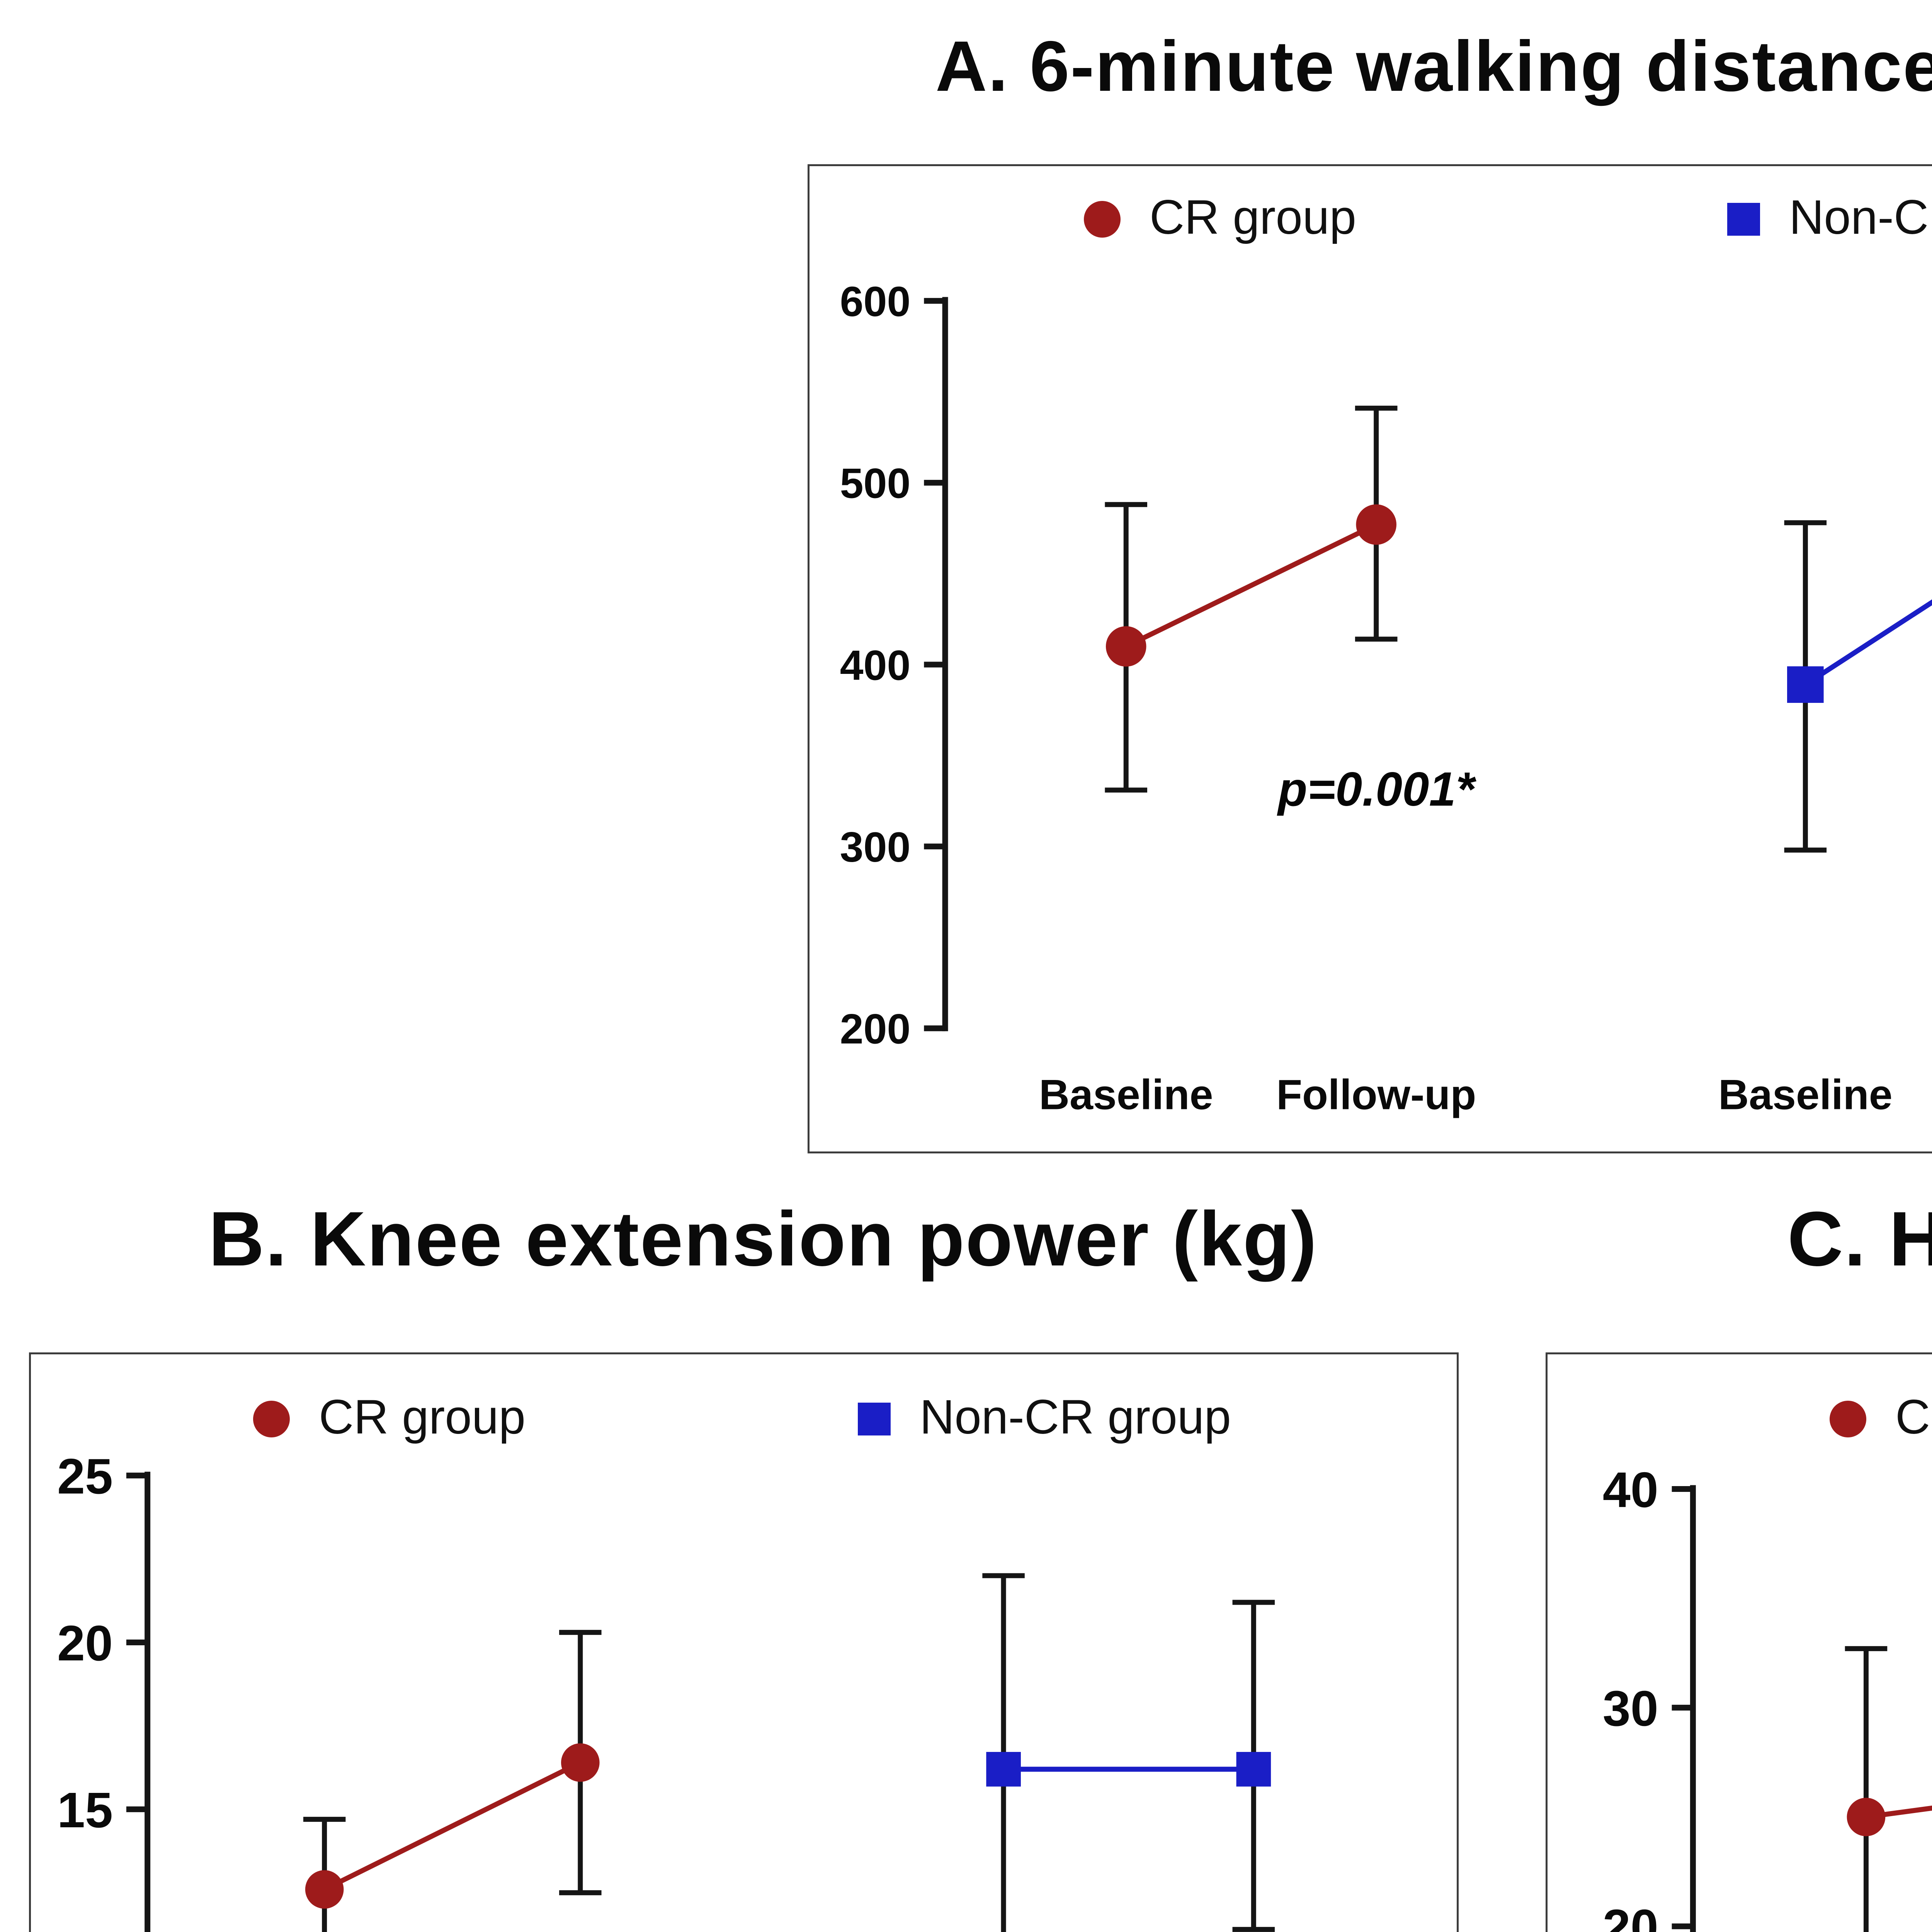  I want to click on y-tick-label: 40, so click(1630, 1490).